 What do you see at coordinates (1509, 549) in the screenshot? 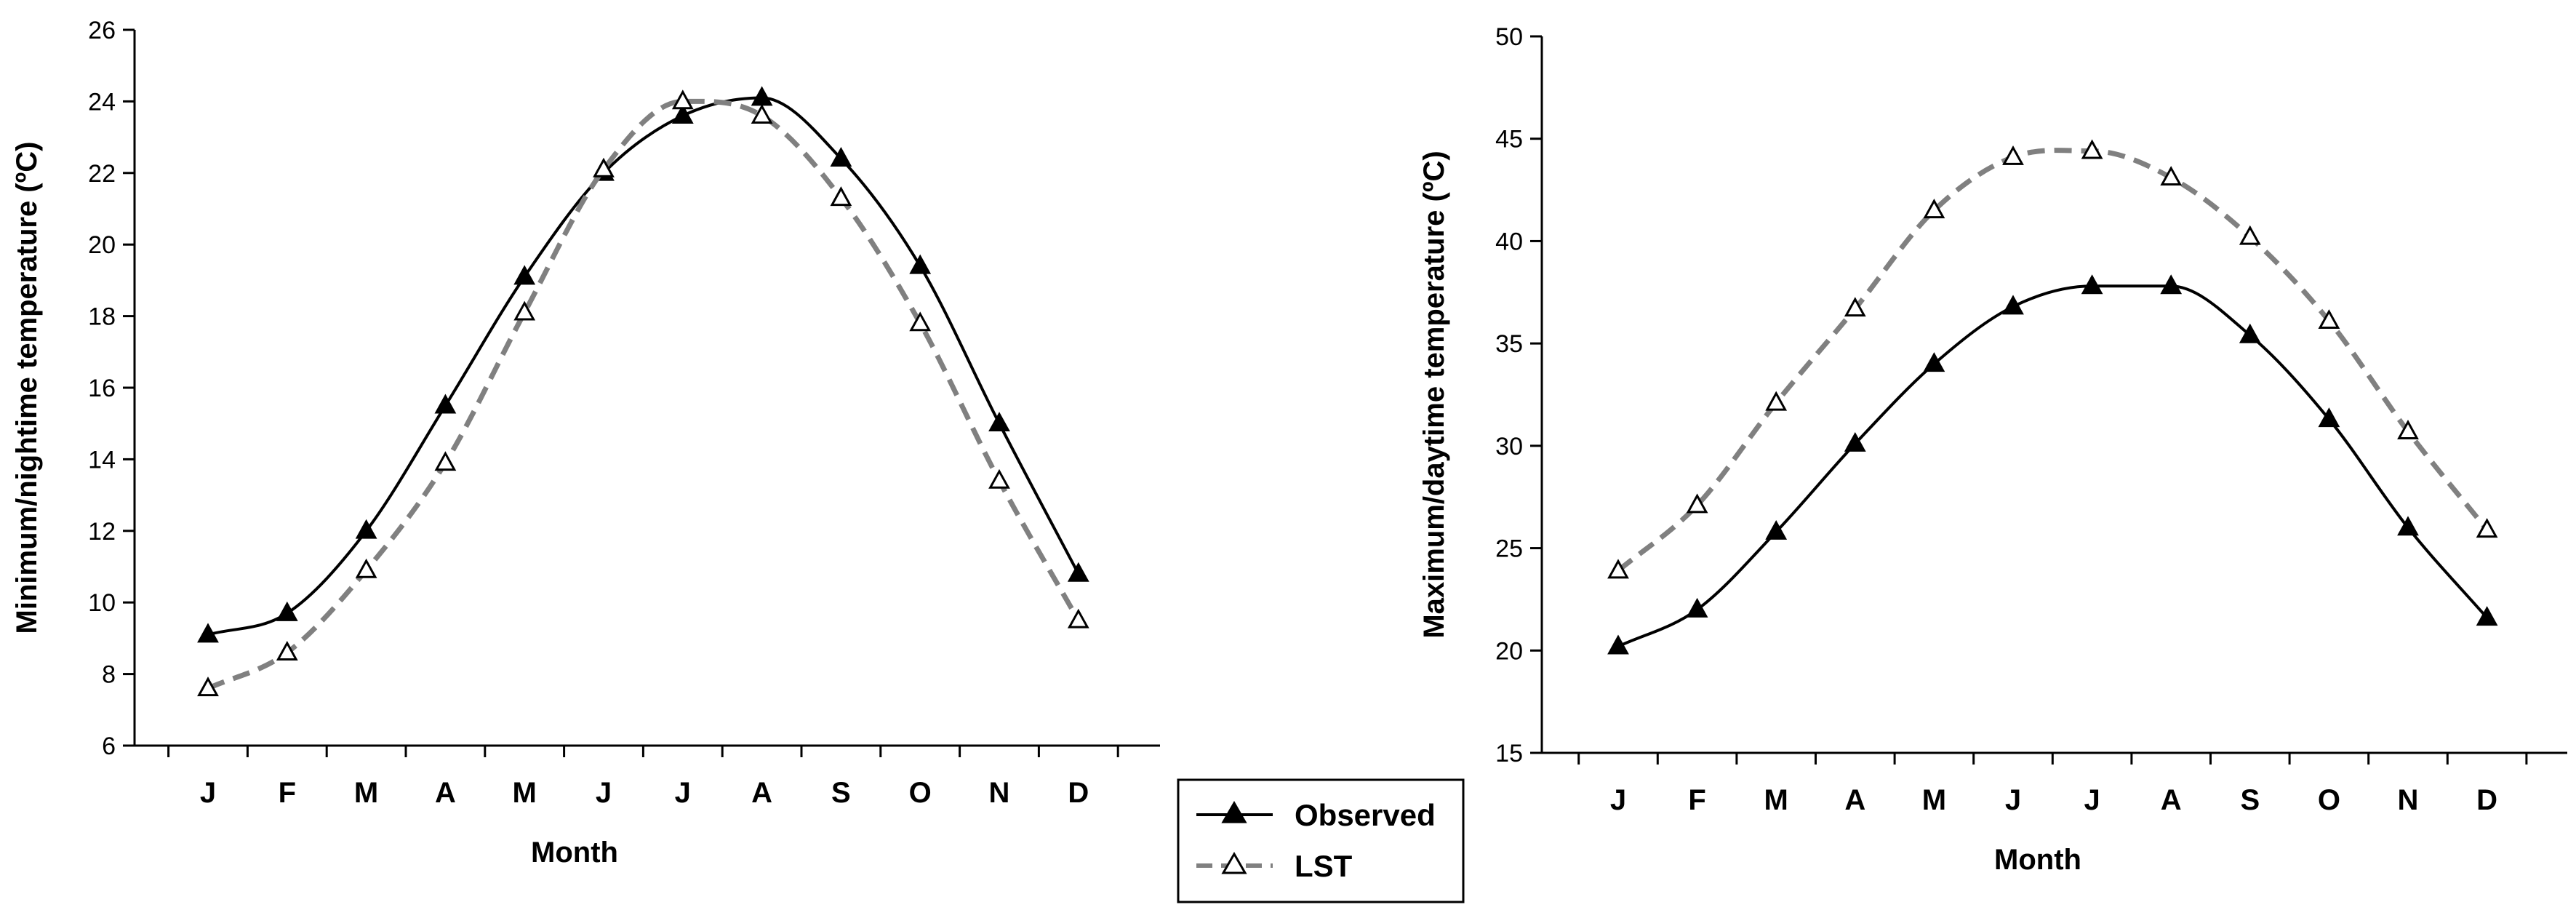
I see `y-tick-label: 25` at bounding box center [1509, 549].